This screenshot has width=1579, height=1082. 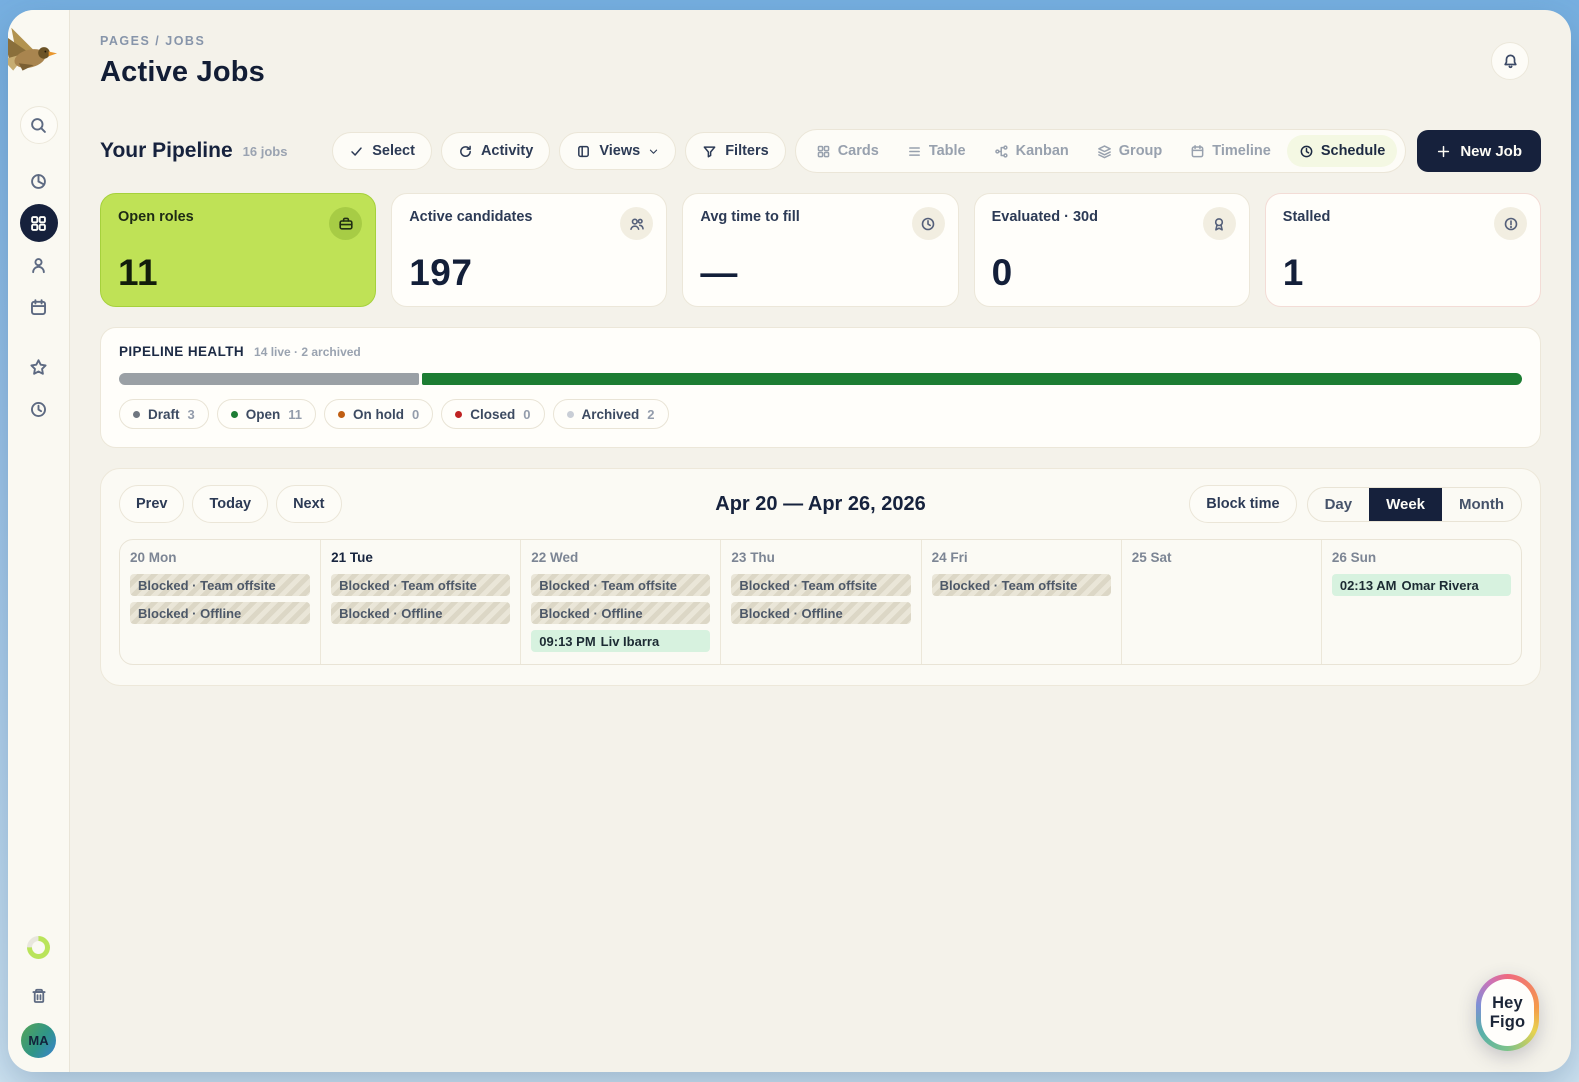 I want to click on legend-label: Open, so click(x=263, y=414).